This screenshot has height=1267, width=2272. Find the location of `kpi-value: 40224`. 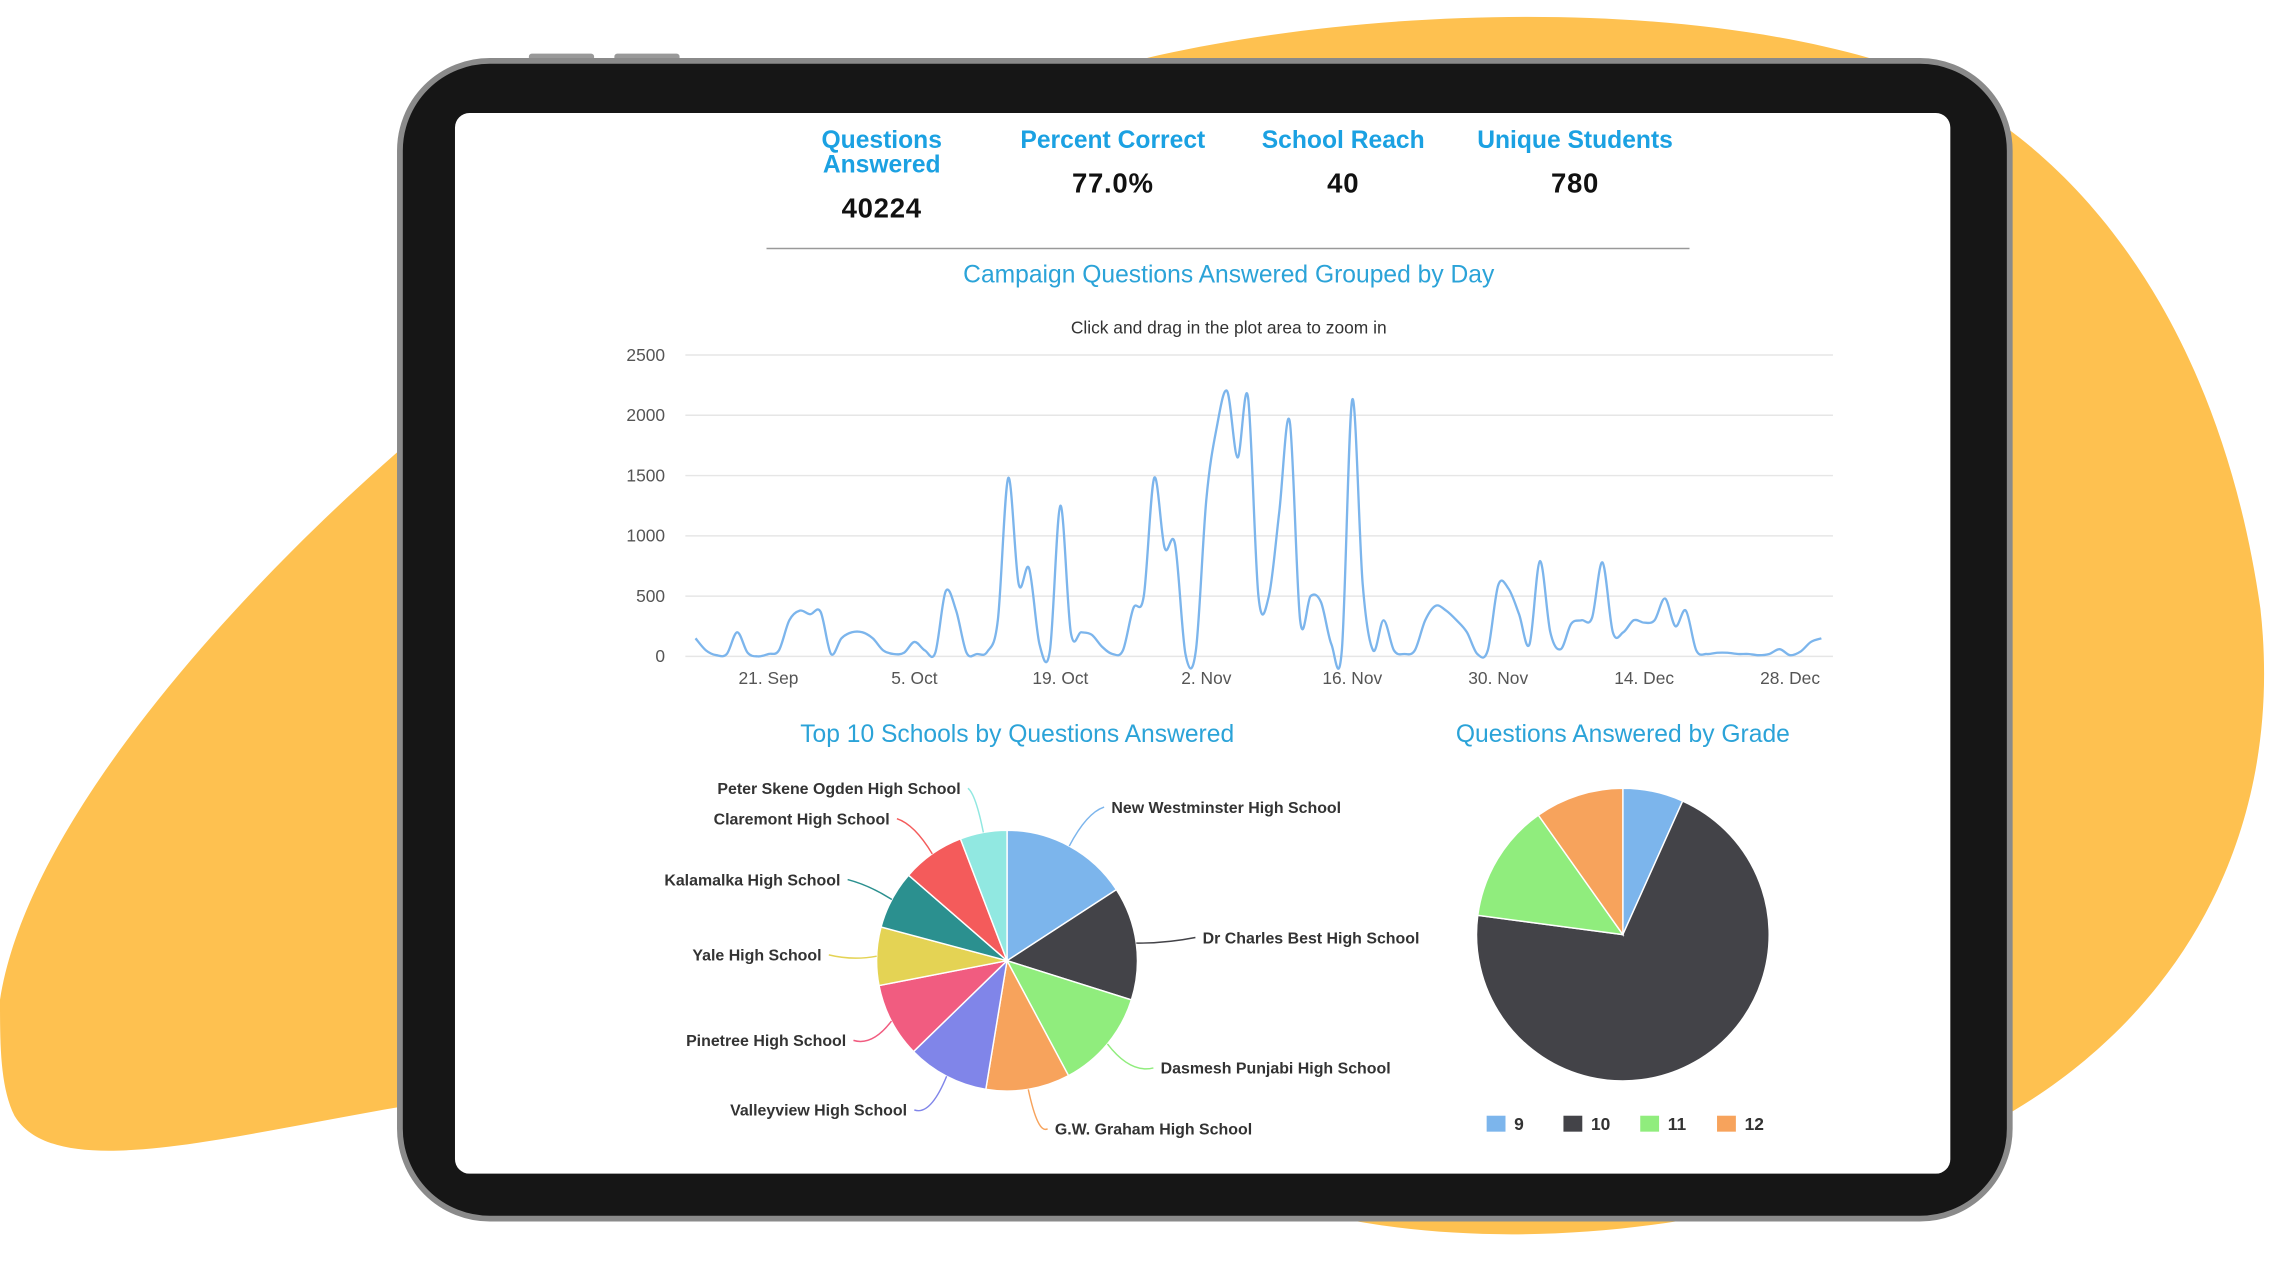

kpi-value: 40224 is located at coordinates (881, 209).